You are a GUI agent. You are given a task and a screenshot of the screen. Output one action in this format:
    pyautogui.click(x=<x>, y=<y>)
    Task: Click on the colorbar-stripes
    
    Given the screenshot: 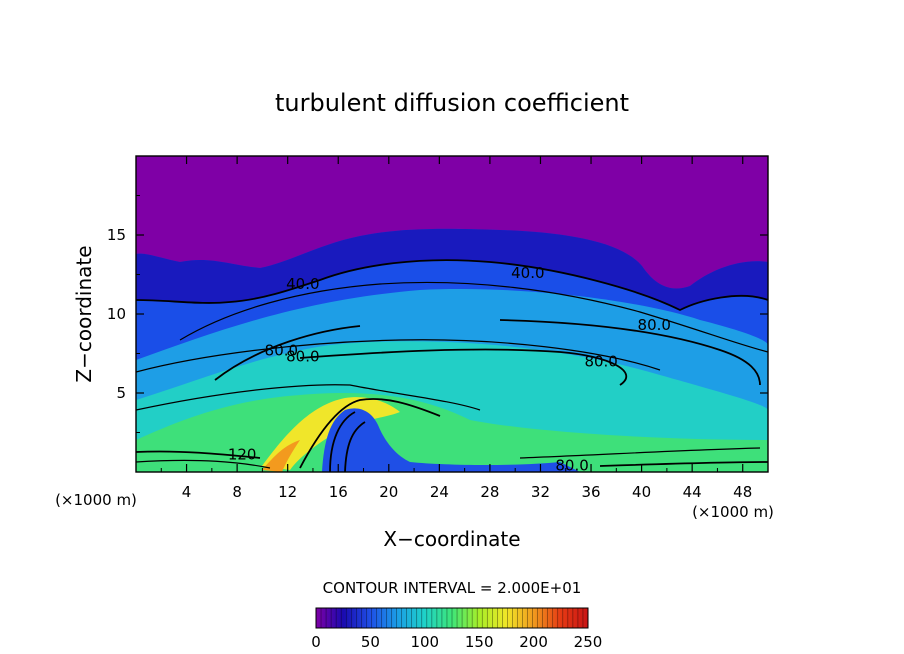 What is the action you would take?
    pyautogui.click(x=452, y=618)
    